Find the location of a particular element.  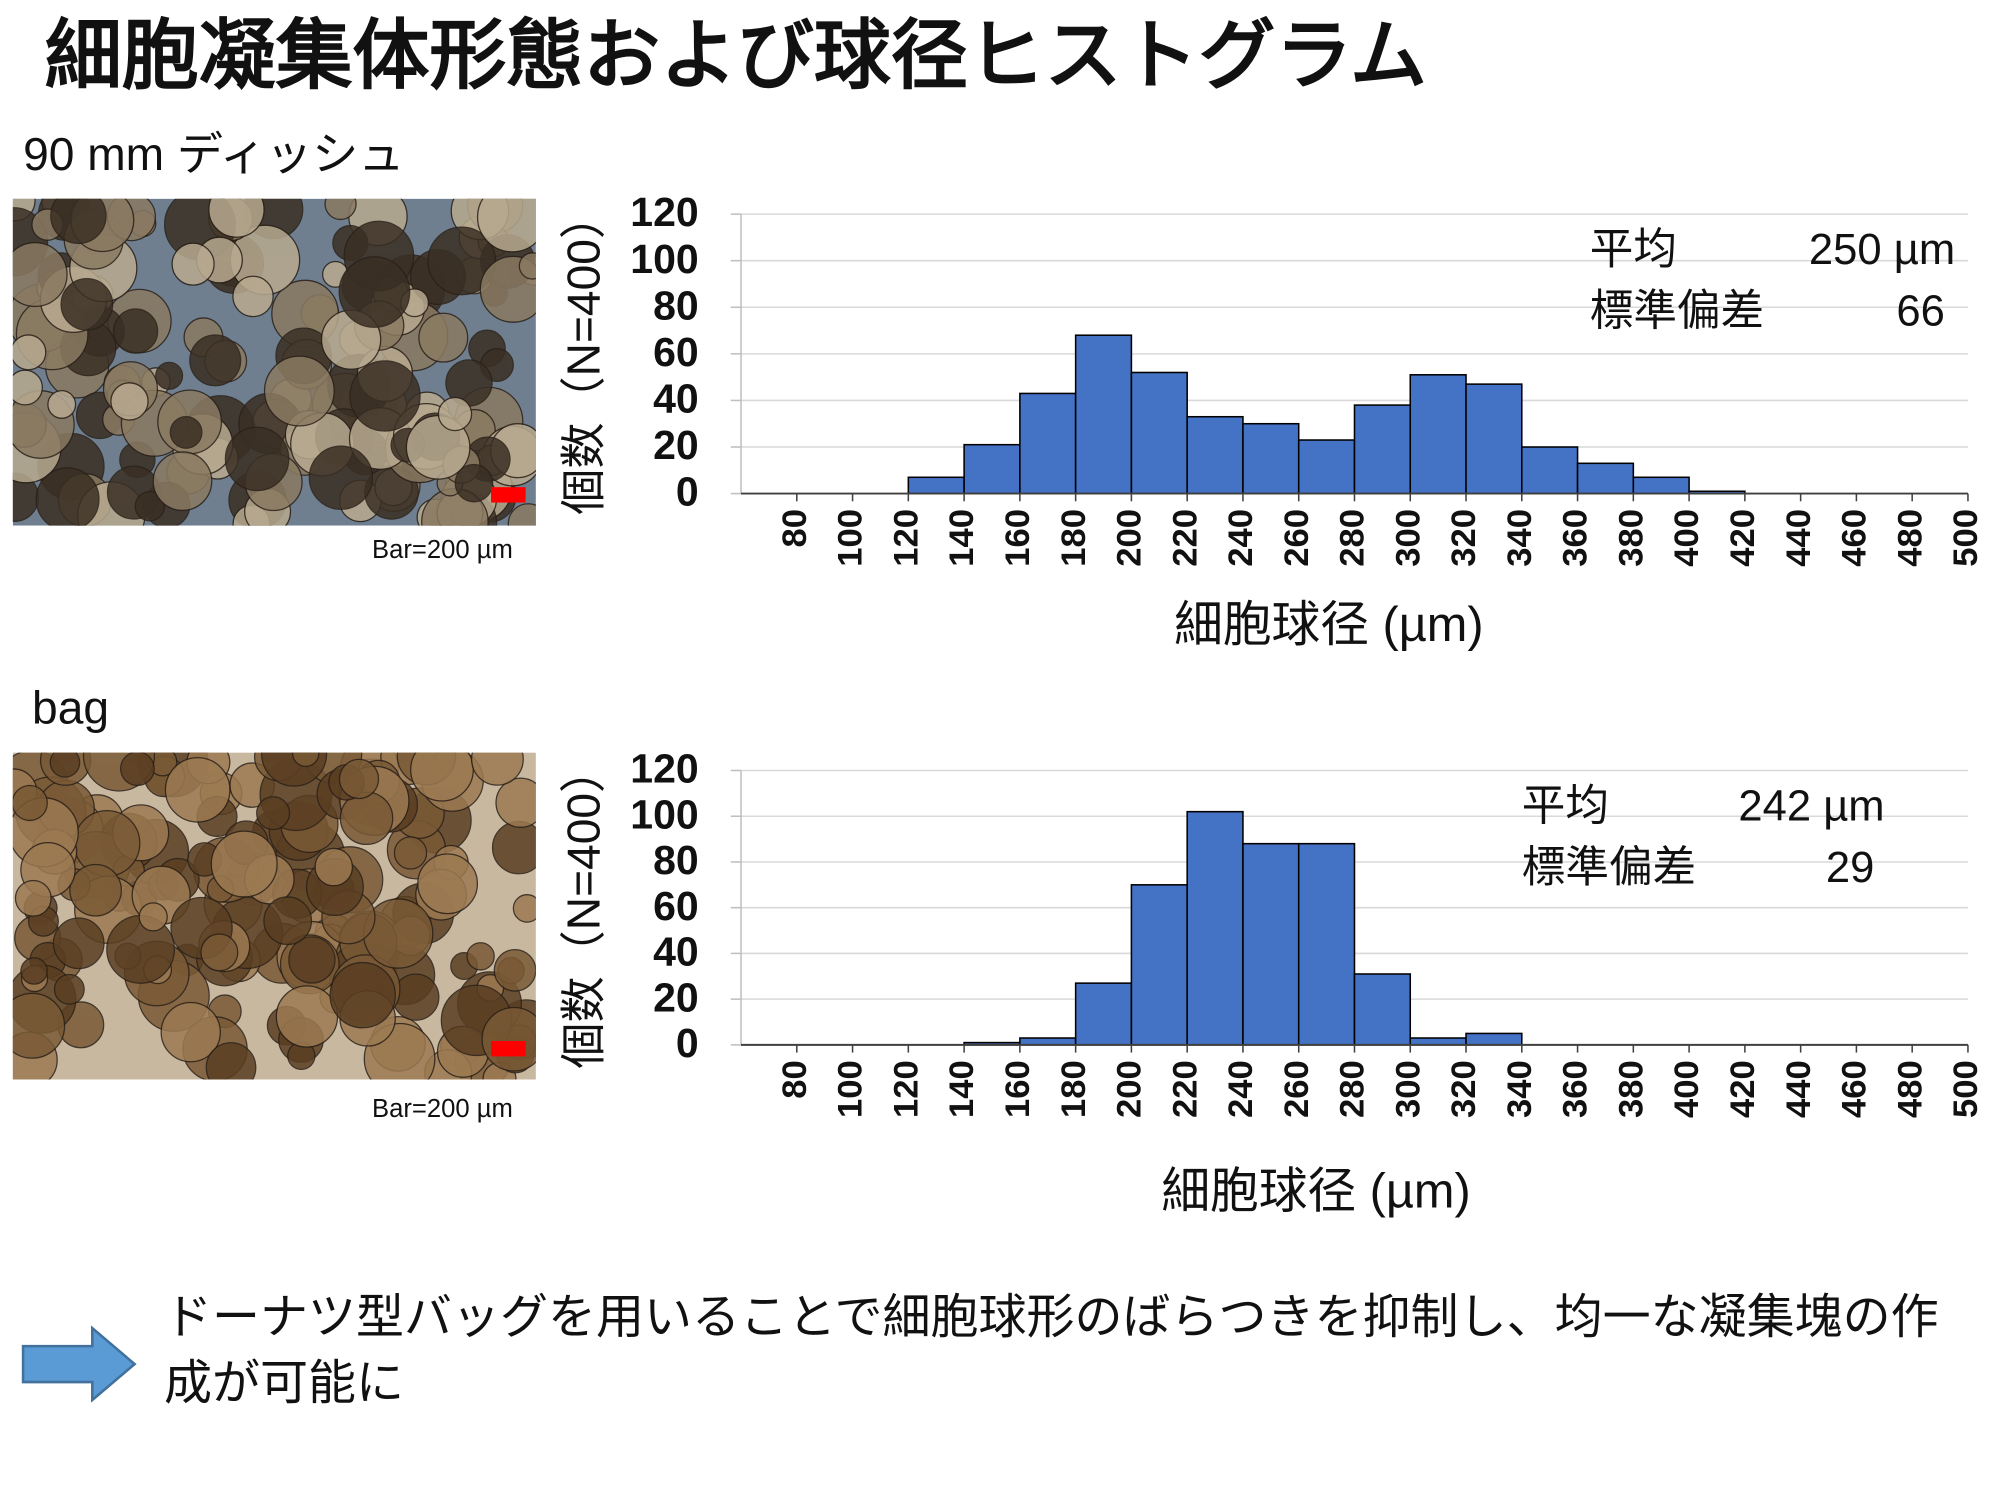

stat-value: 242 µm is located at coordinates (1811, 806).